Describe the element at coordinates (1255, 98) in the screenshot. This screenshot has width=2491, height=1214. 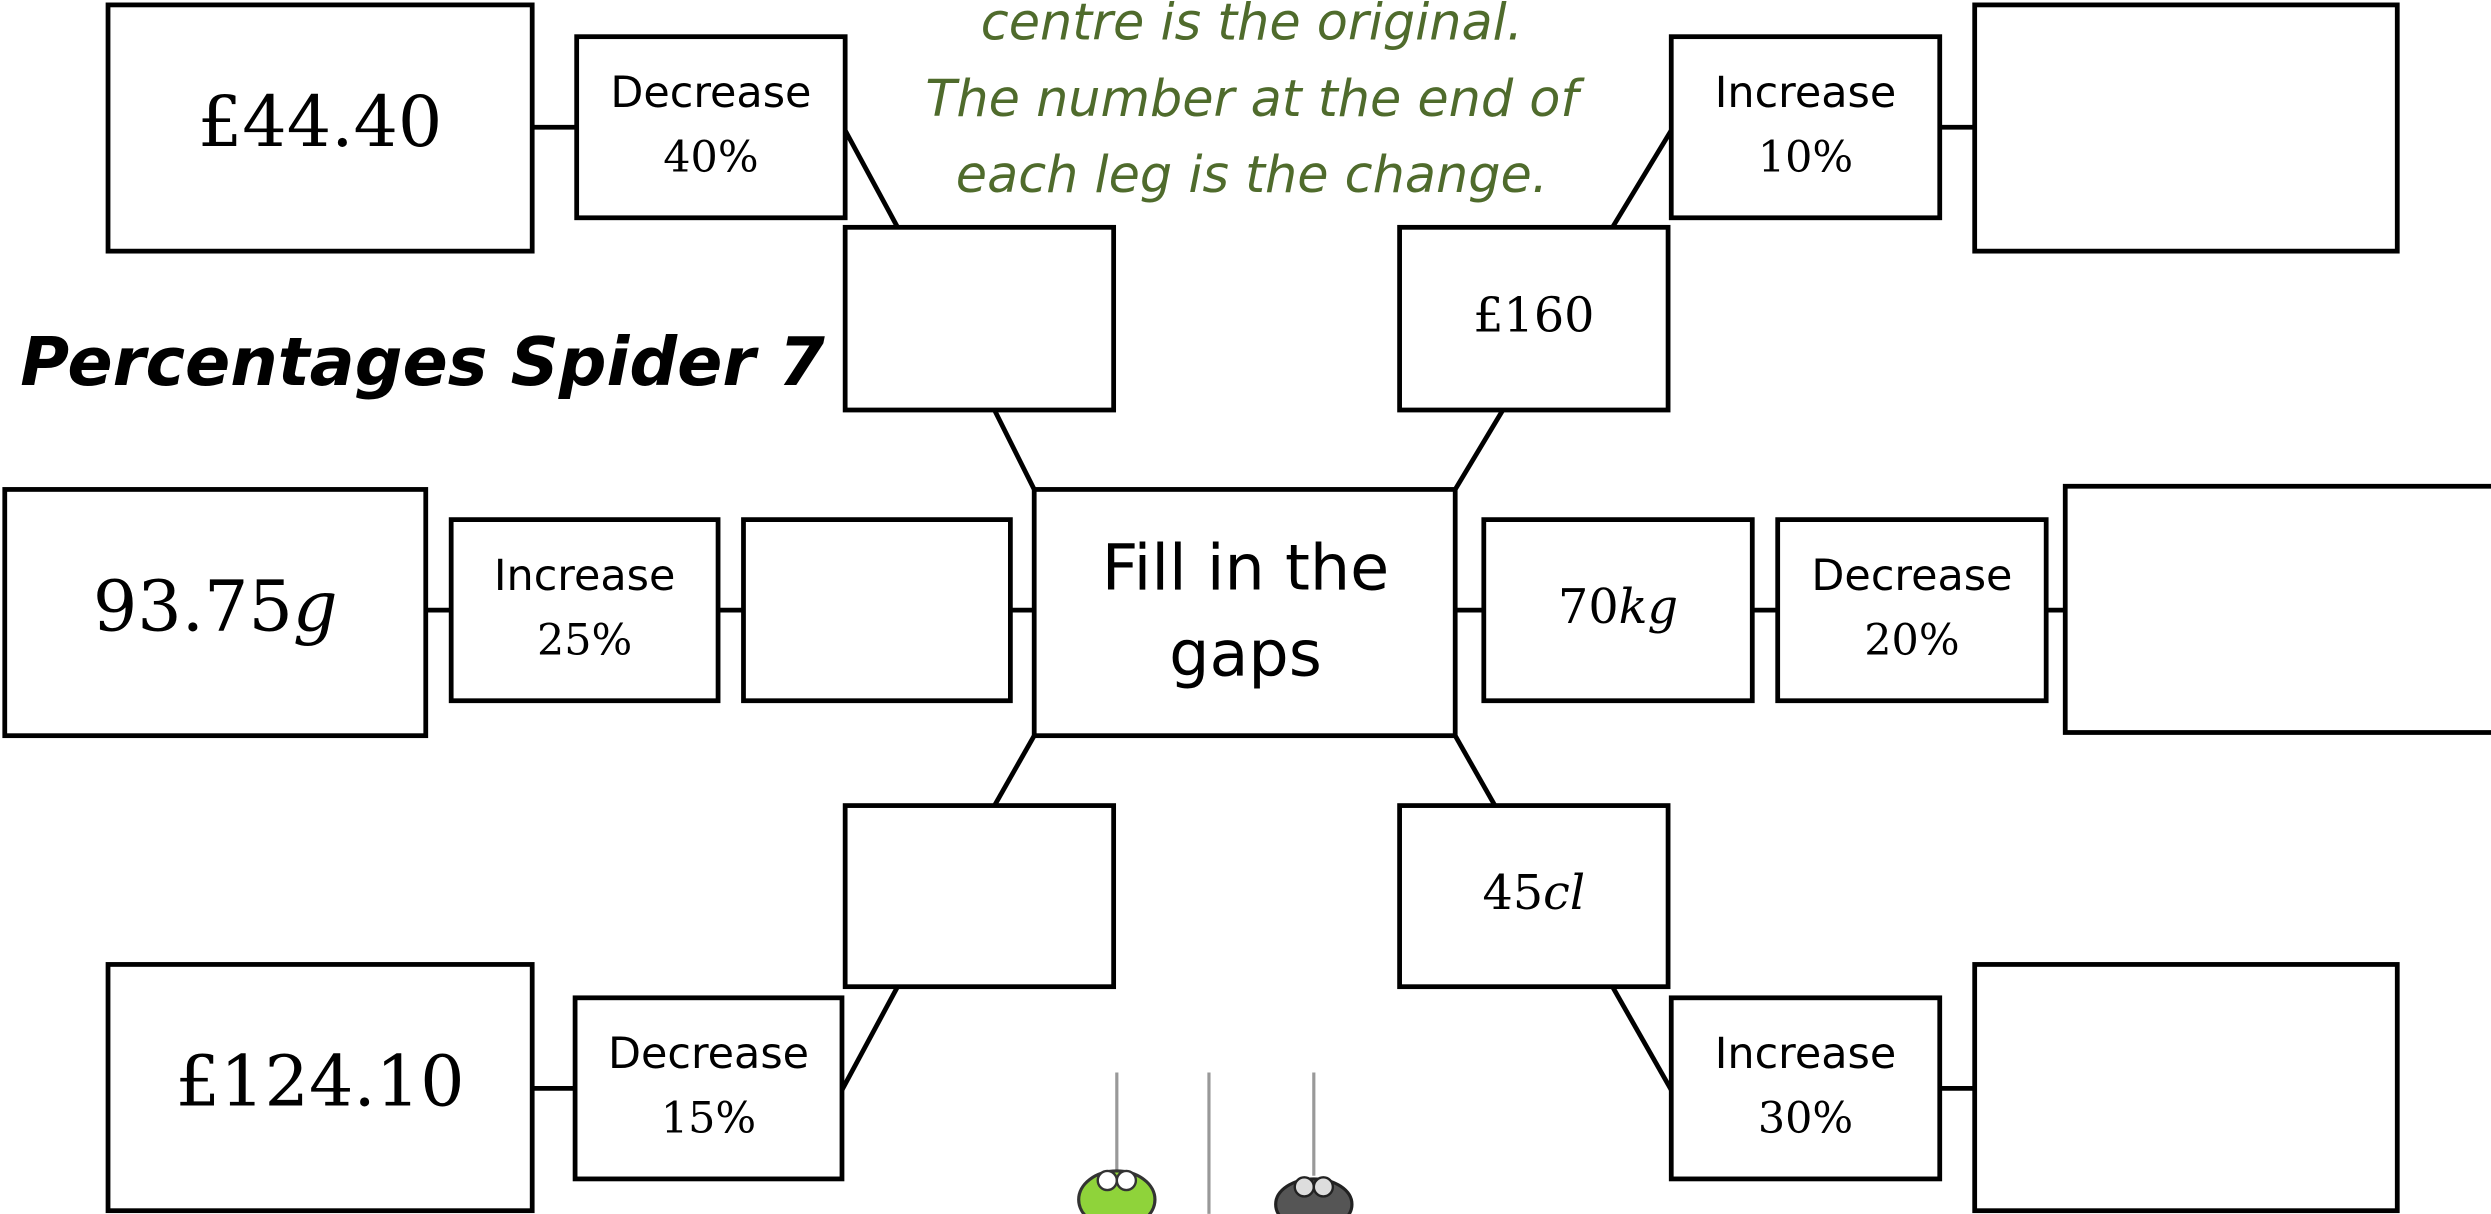
I see `instruction: The number at the end of` at that location.